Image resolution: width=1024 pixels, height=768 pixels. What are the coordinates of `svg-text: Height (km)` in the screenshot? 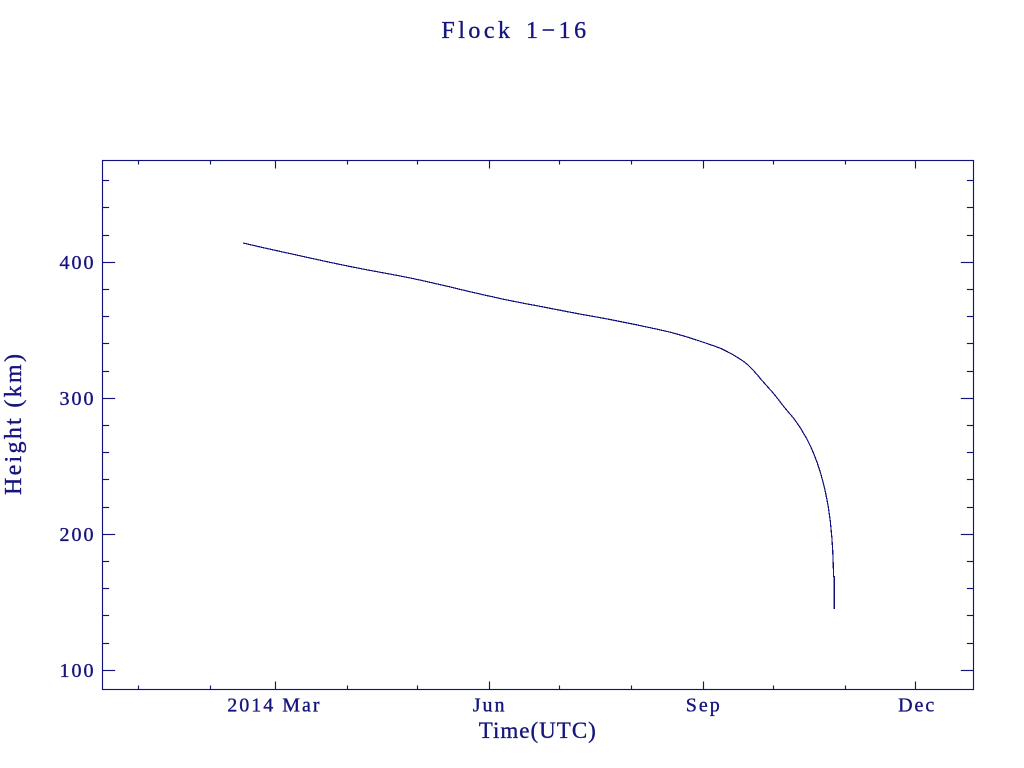 It's located at (14, 423).